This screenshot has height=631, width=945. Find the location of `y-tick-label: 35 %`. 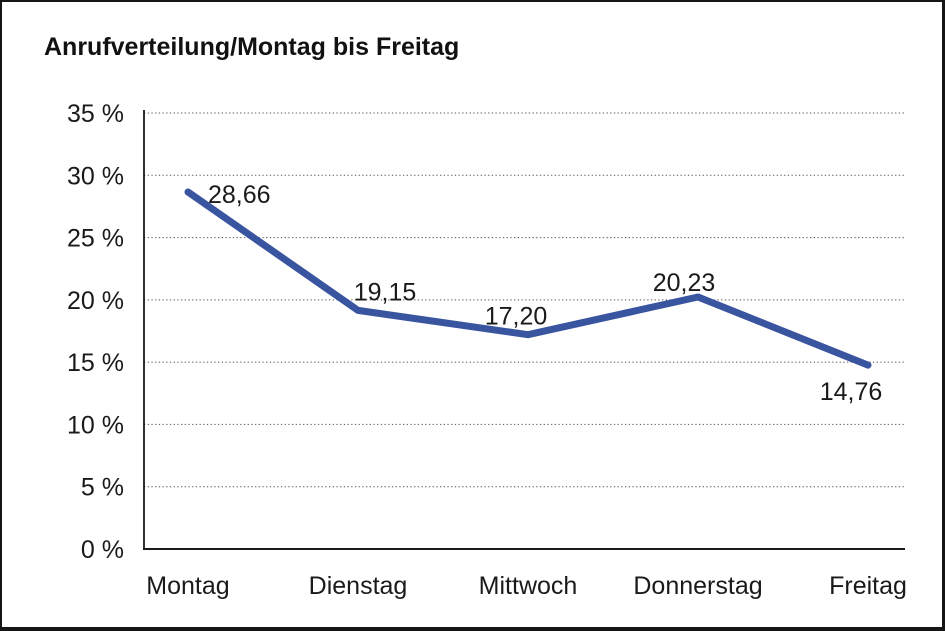

y-tick-label: 35 % is located at coordinates (95, 114).